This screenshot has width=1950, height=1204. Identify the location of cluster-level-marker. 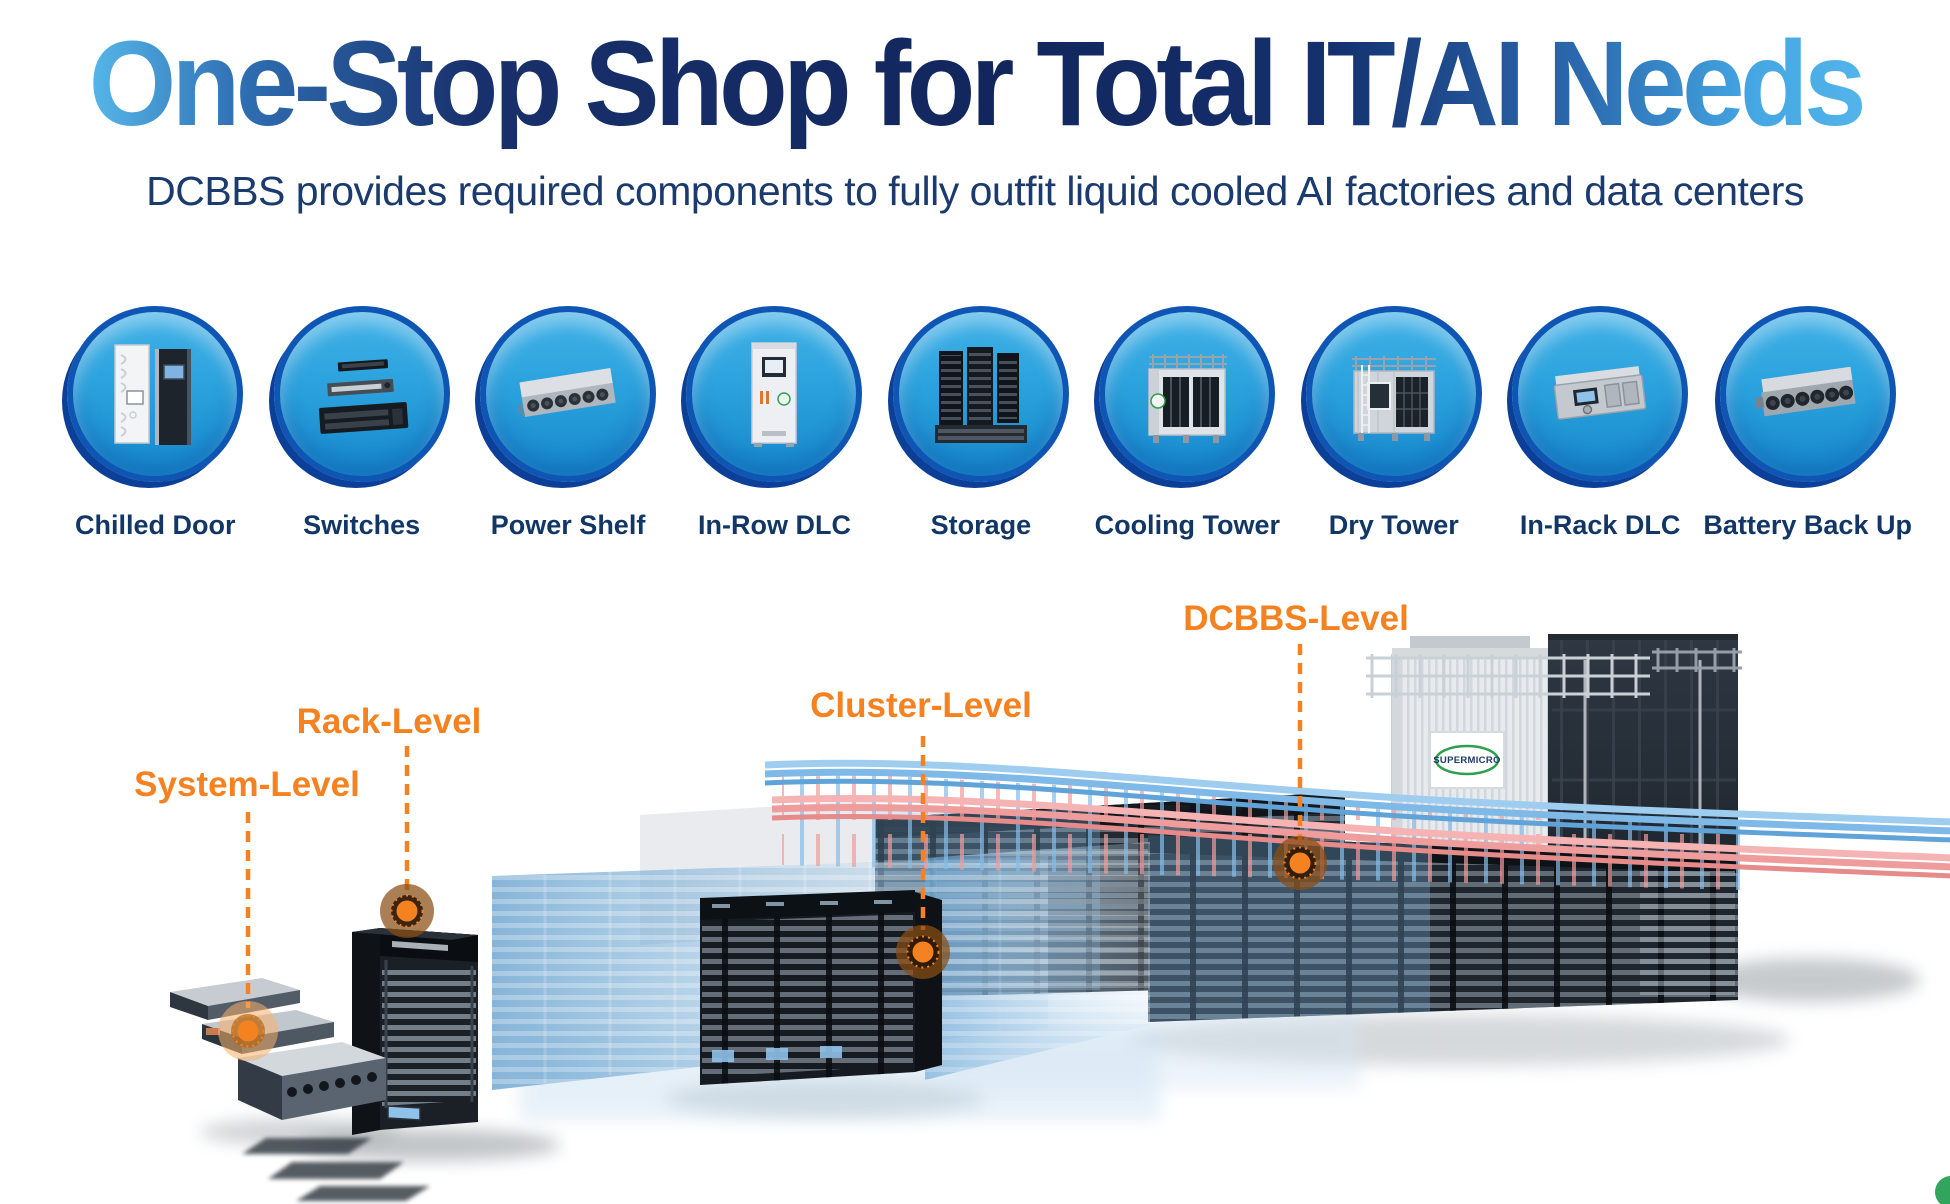
(923, 952).